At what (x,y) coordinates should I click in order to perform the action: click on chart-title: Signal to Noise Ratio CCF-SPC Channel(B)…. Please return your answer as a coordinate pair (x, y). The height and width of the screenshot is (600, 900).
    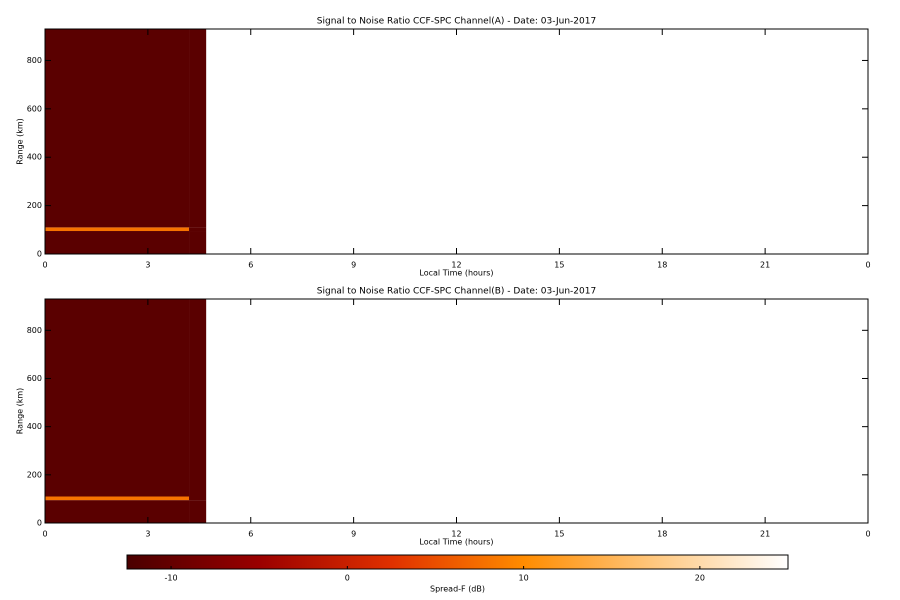
    Looking at the image, I should click on (456, 292).